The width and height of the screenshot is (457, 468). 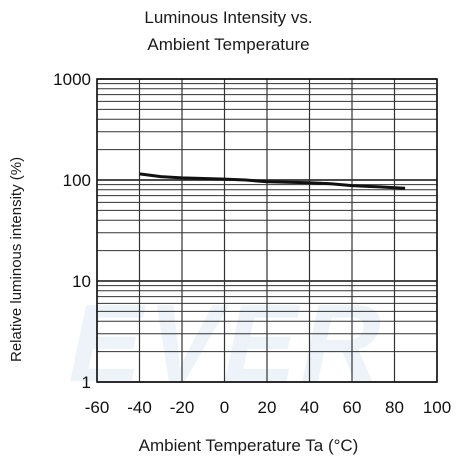 What do you see at coordinates (72, 79) in the screenshot?
I see `y-tick-label: 1000` at bounding box center [72, 79].